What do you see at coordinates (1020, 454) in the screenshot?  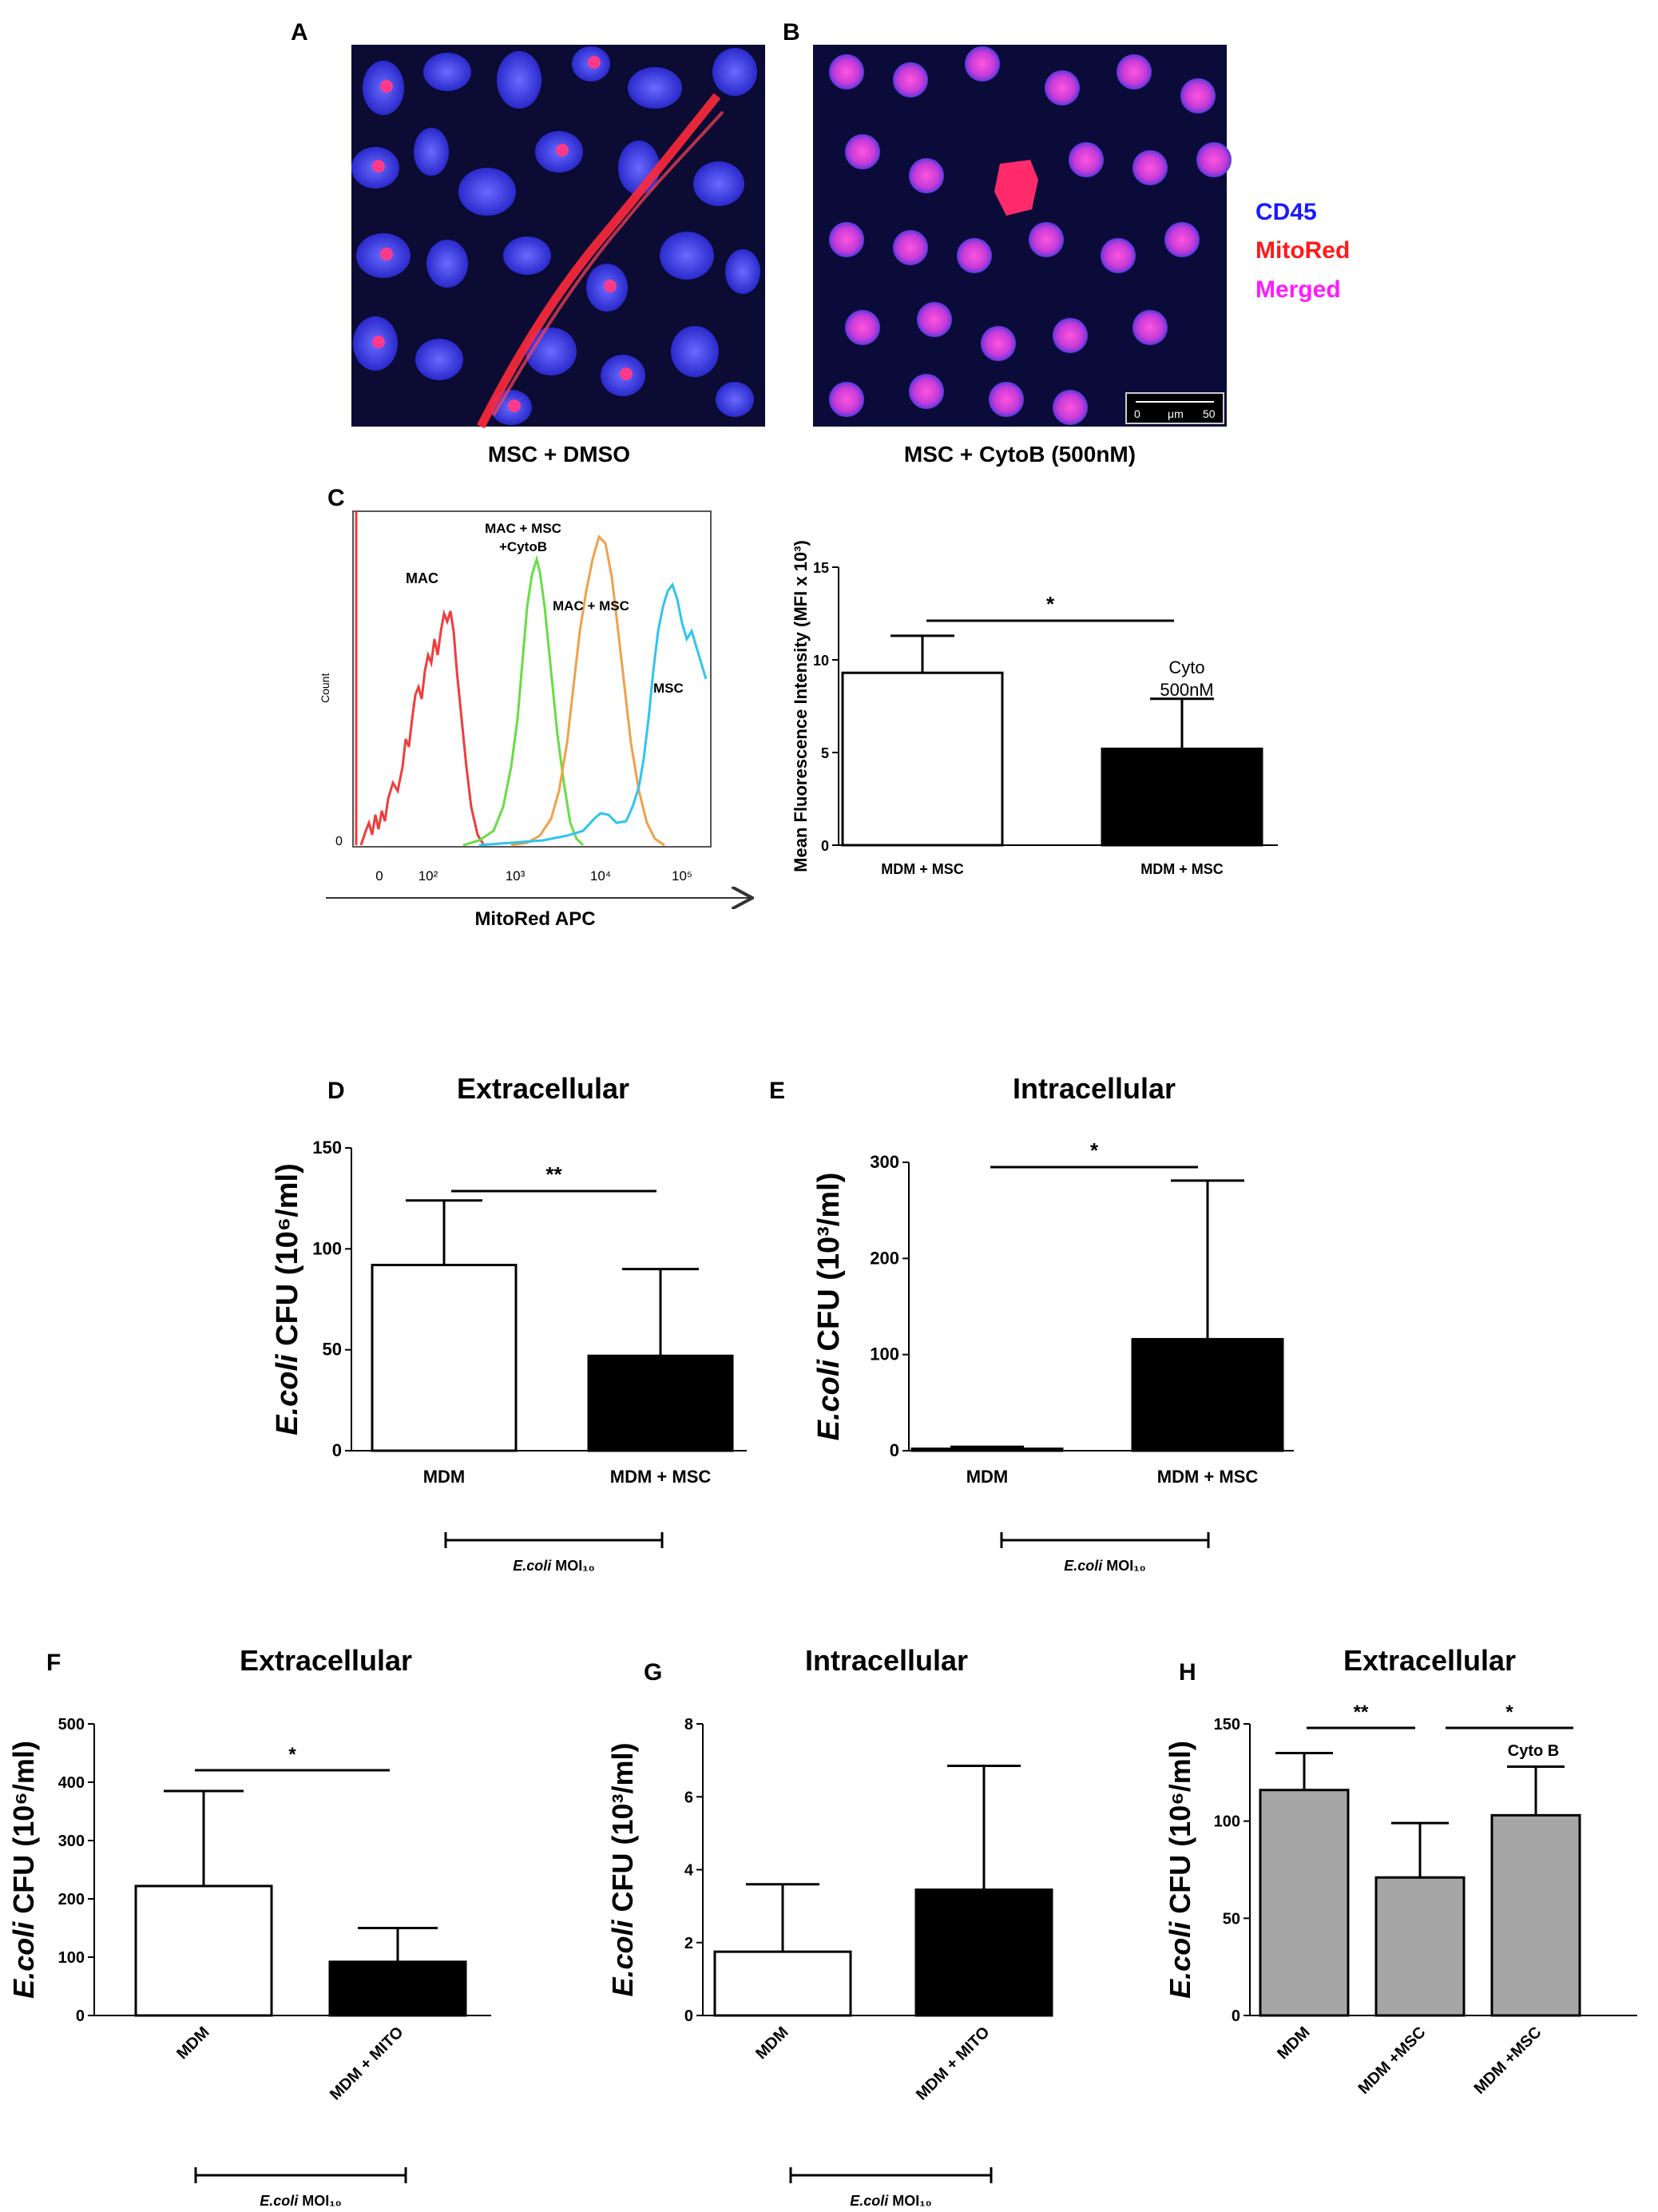 I see `caption-b: MSC + CytoB (500nM)` at bounding box center [1020, 454].